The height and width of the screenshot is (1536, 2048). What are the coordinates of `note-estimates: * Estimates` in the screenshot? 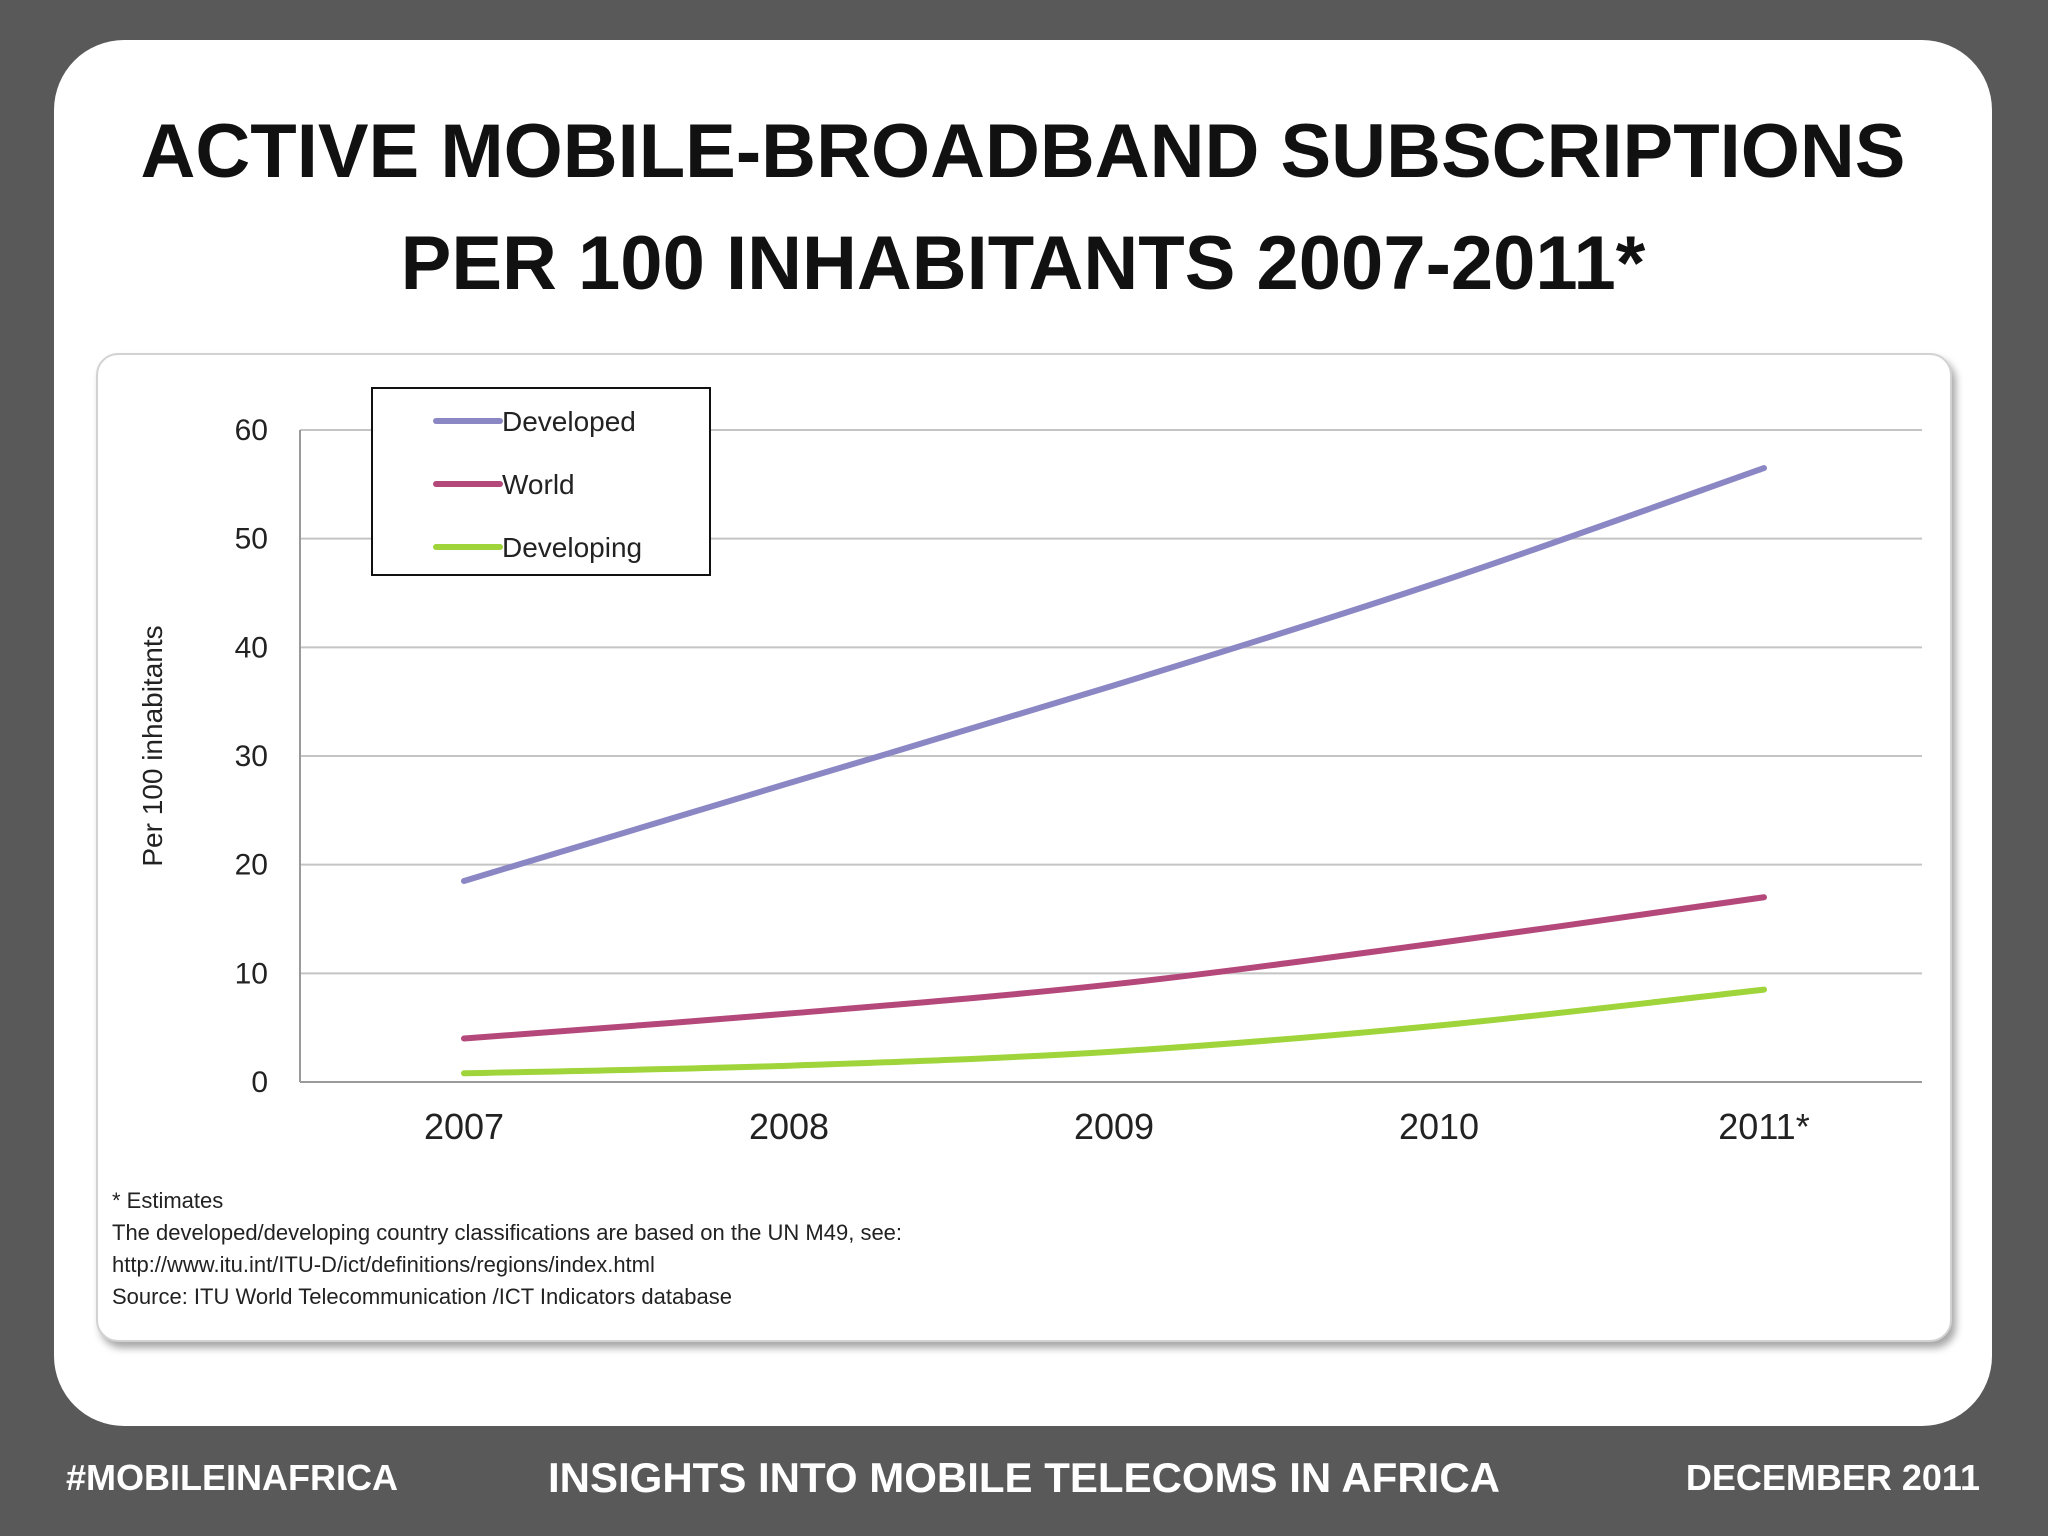 It's located at (168, 1200).